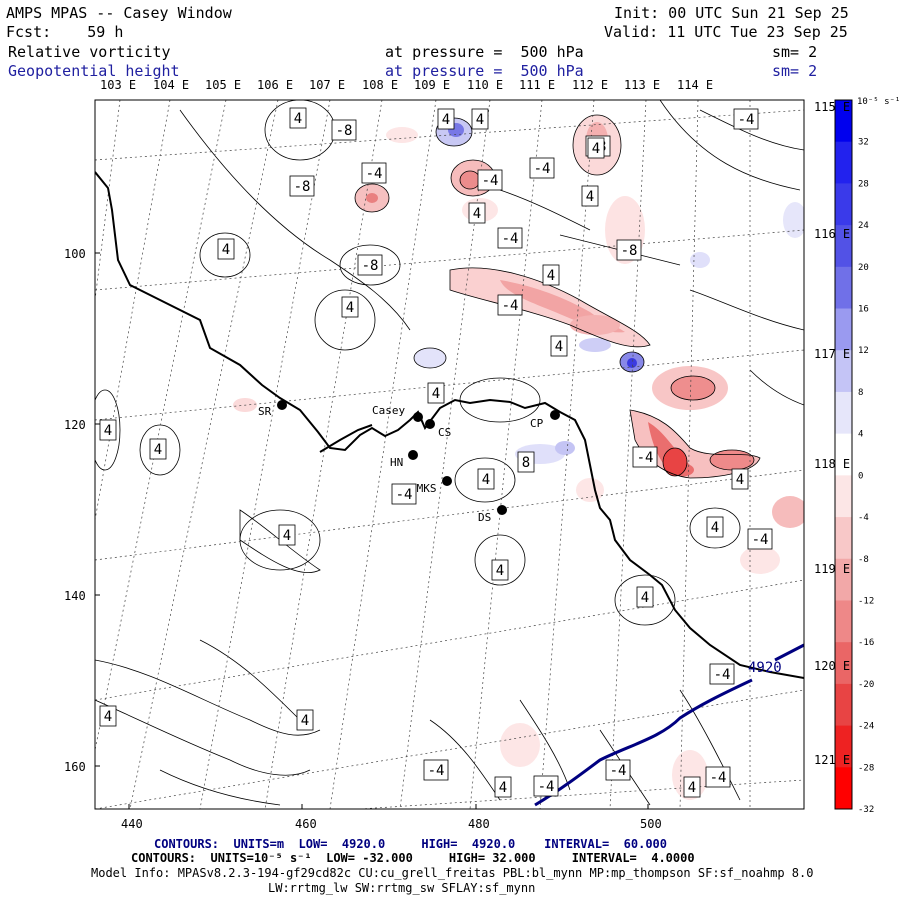 Image resolution: width=900 pixels, height=900 pixels. Describe the element at coordinates (75, 767) in the screenshot. I see `y-tick-label: 160` at that location.